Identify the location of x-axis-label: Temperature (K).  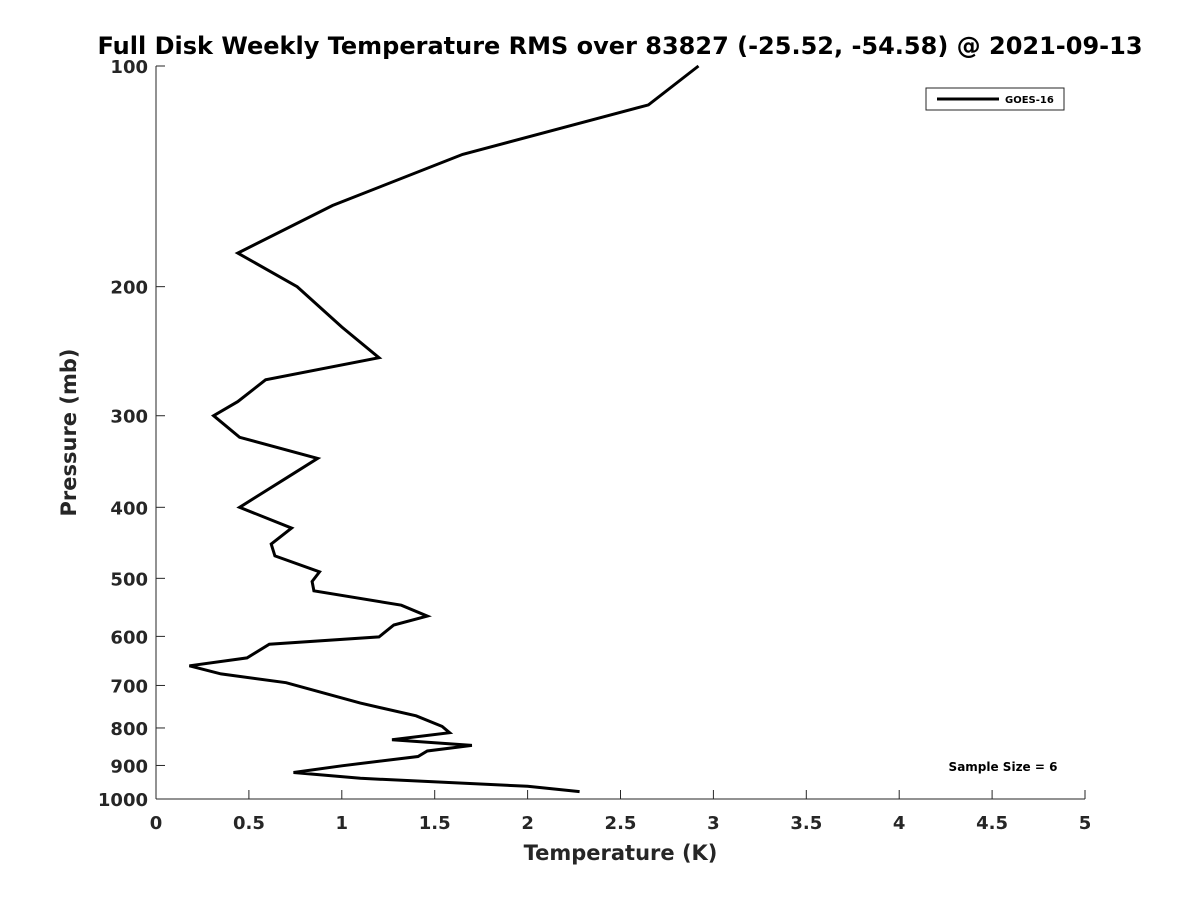
(621, 853).